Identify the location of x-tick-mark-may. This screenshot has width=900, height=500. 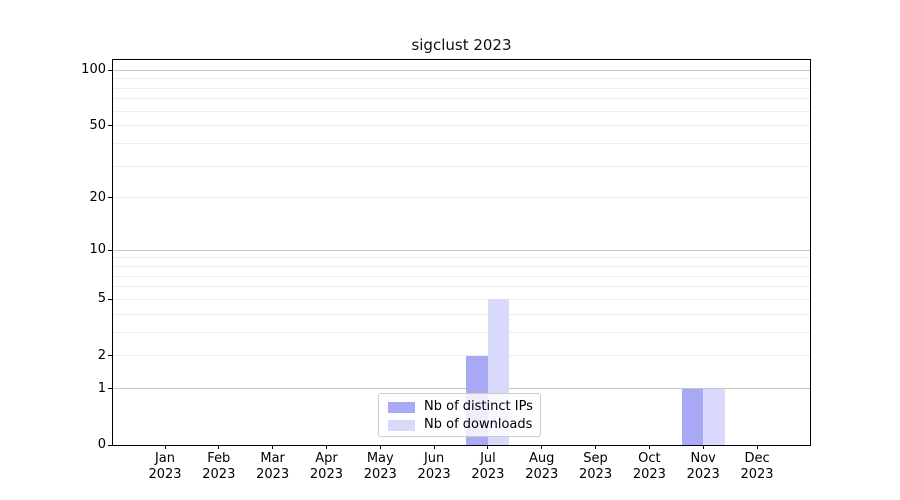
(380, 447).